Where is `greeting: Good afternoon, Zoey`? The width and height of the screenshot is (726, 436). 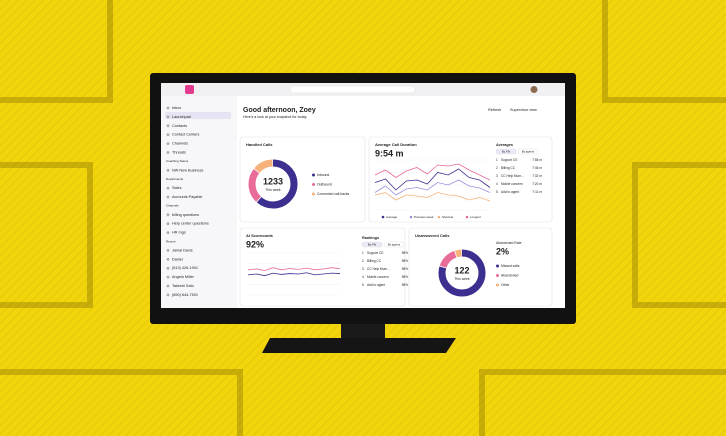
greeting: Good afternoon, Zoey is located at coordinates (279, 110).